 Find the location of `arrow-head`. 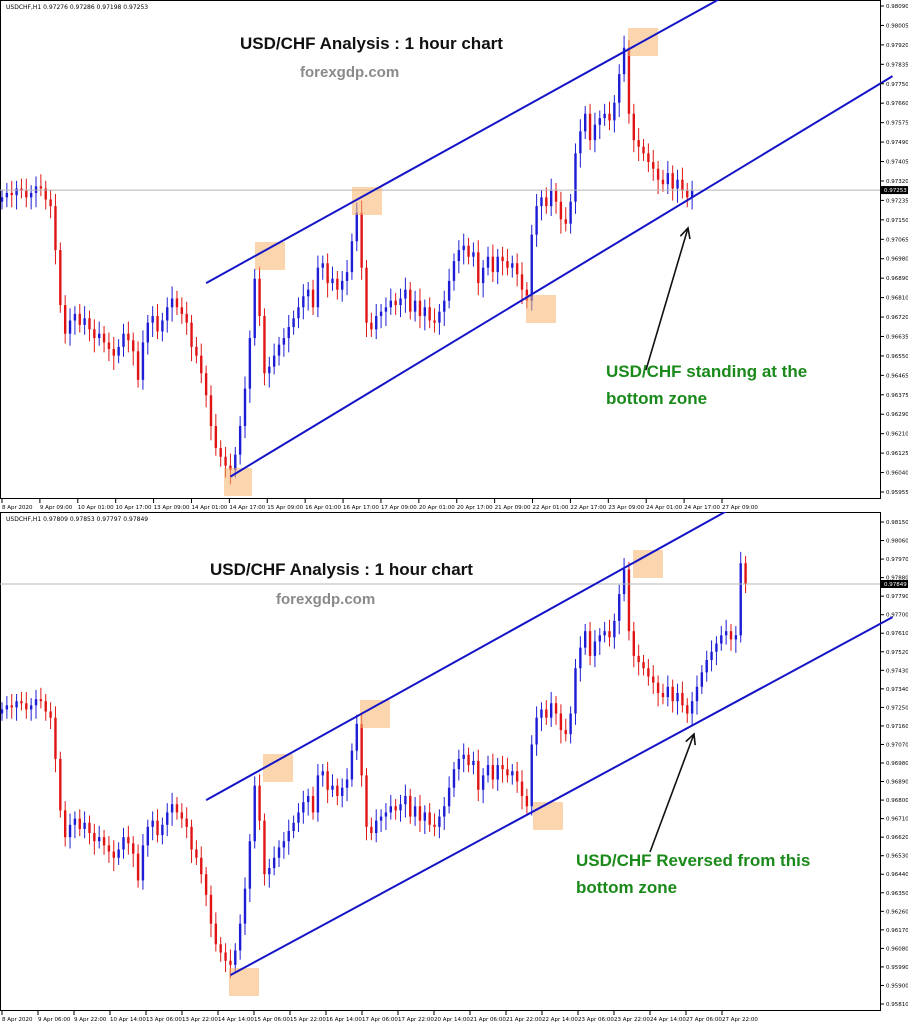

arrow-head is located at coordinates (690, 739).